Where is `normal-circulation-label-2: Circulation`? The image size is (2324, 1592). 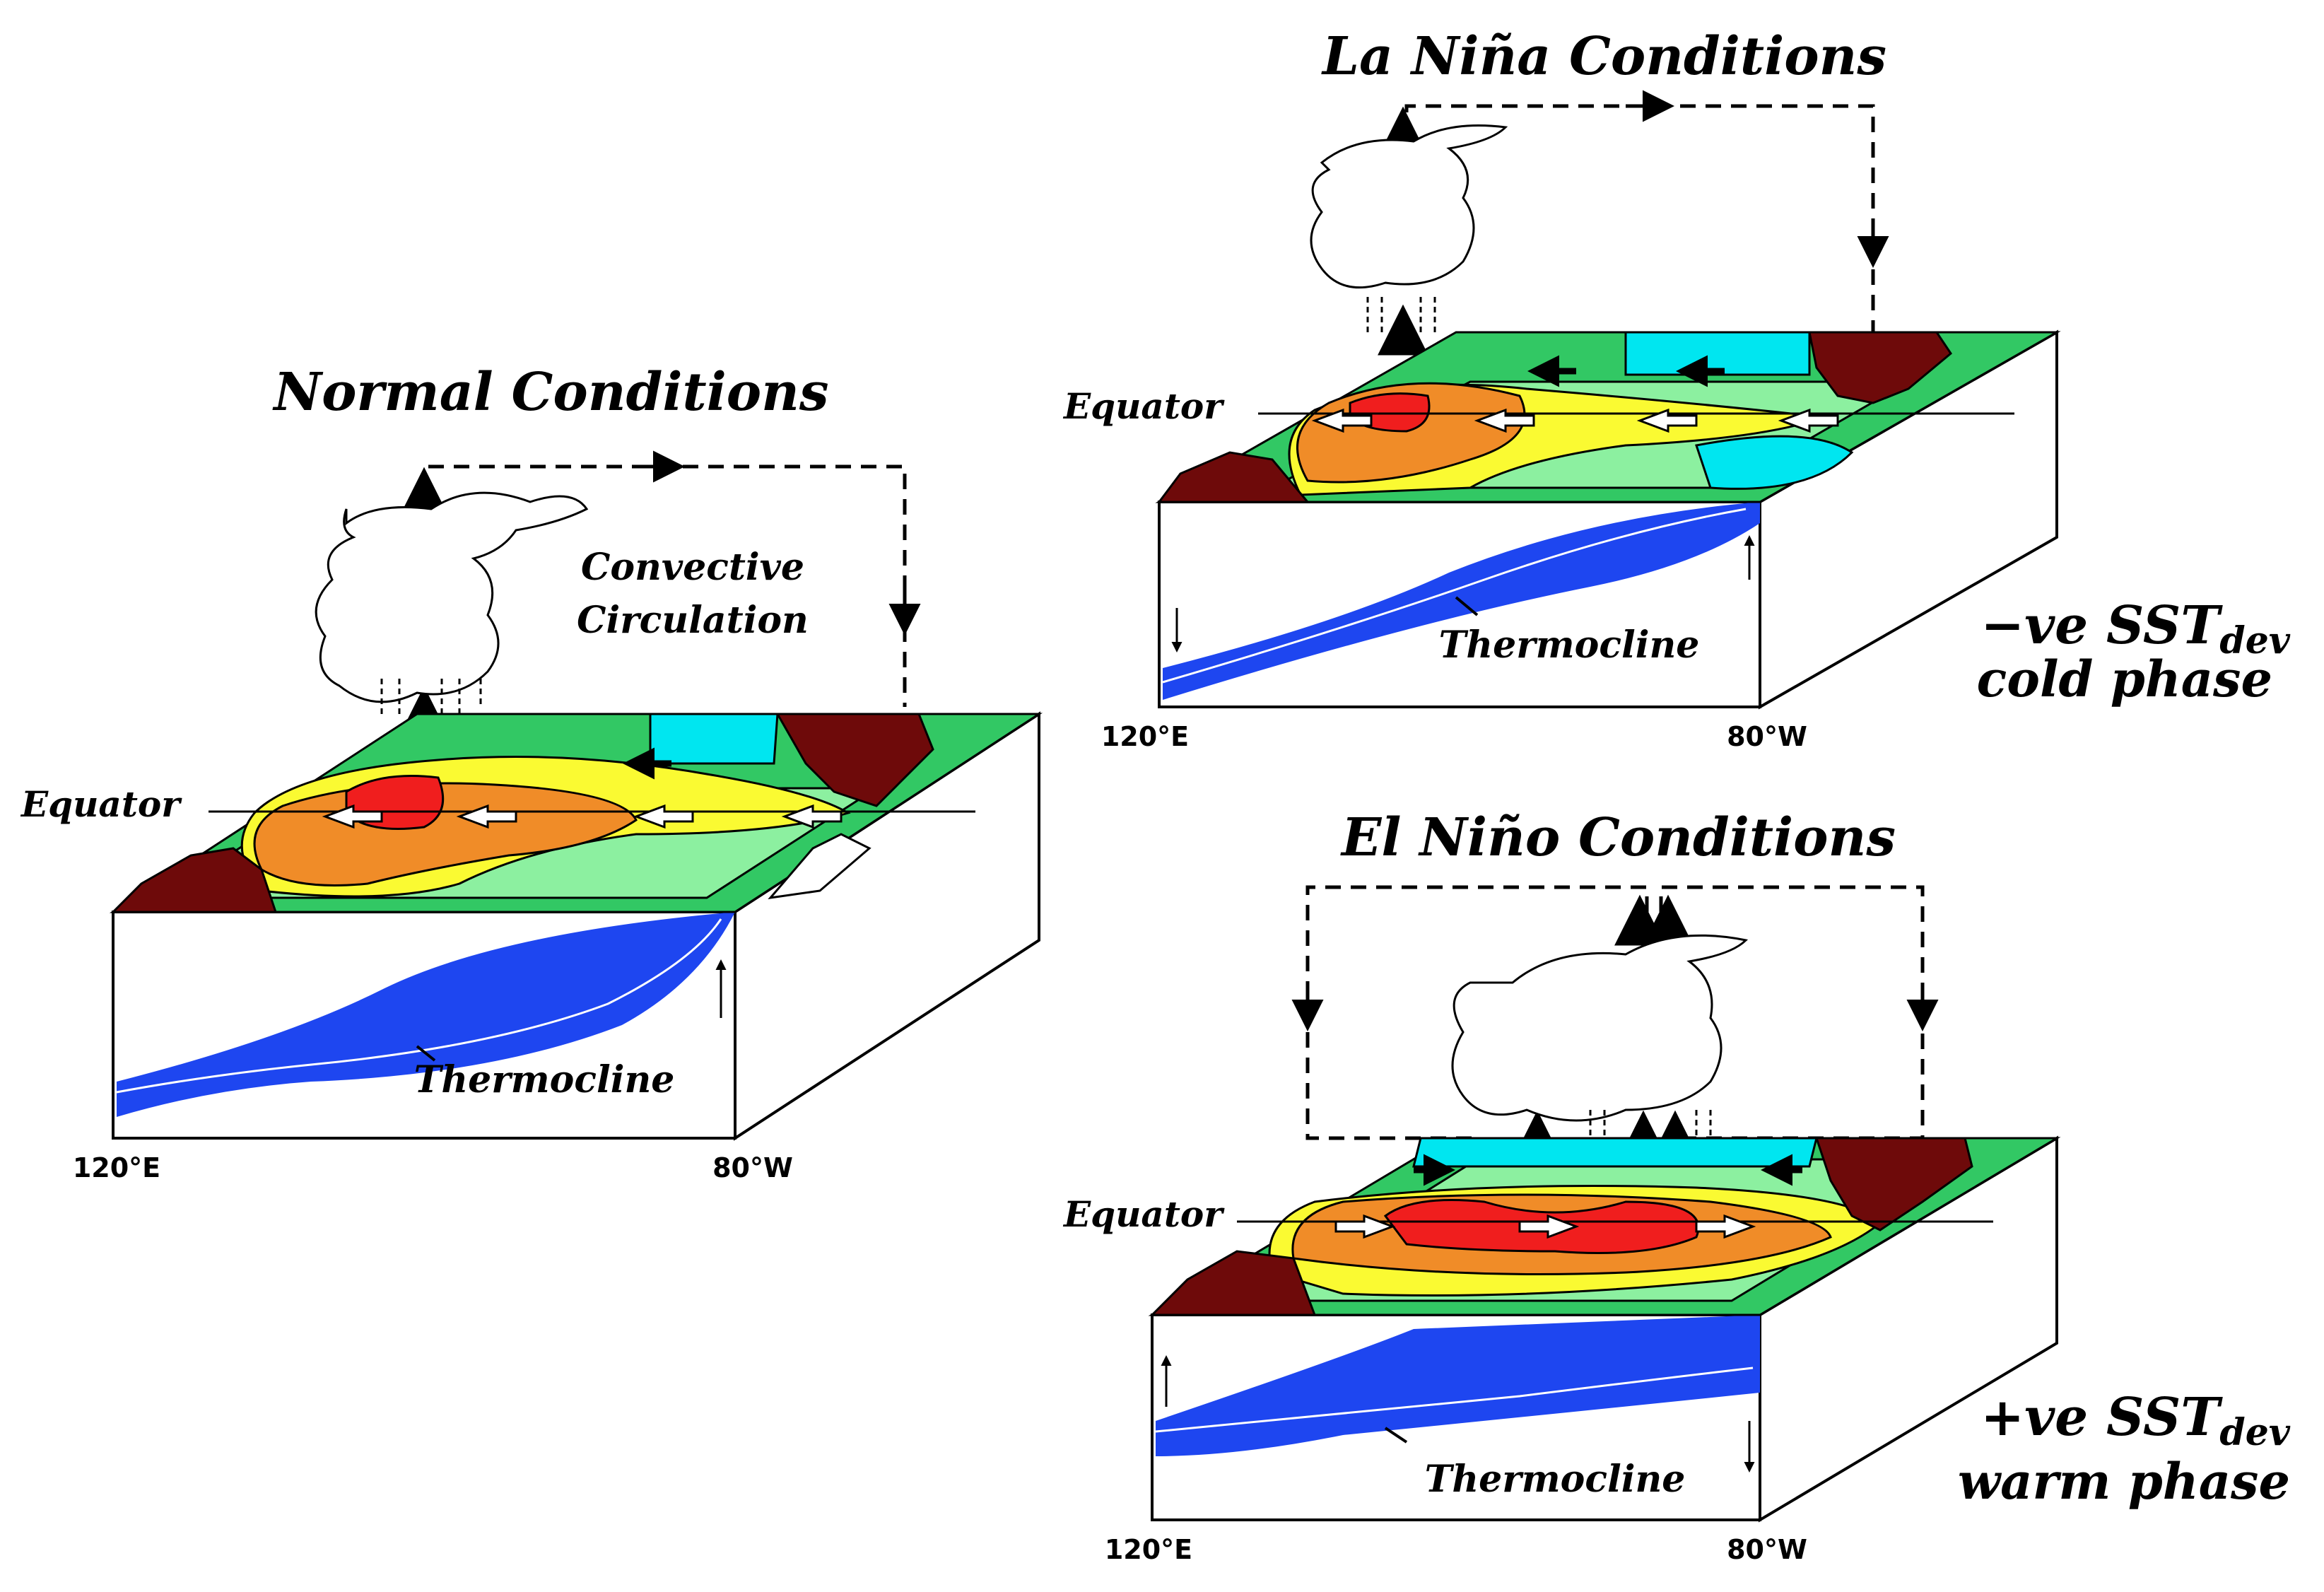 normal-circulation-label-2: Circulation is located at coordinates (693, 620).